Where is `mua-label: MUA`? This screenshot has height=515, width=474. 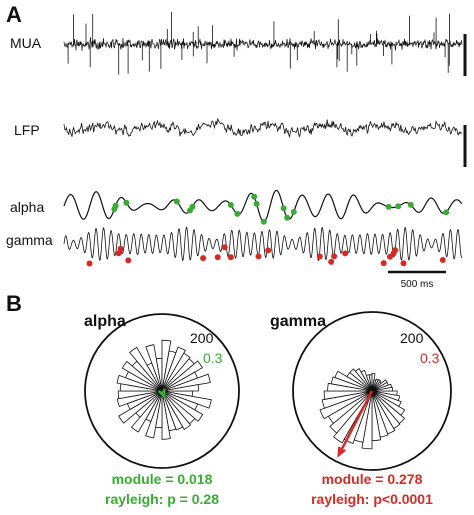
mua-label: MUA is located at coordinates (26, 43).